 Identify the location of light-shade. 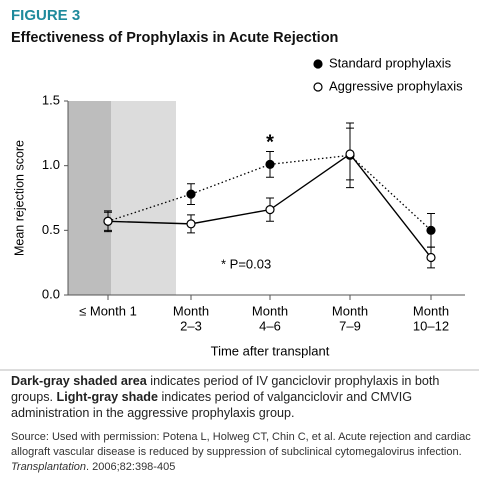
(143, 198).